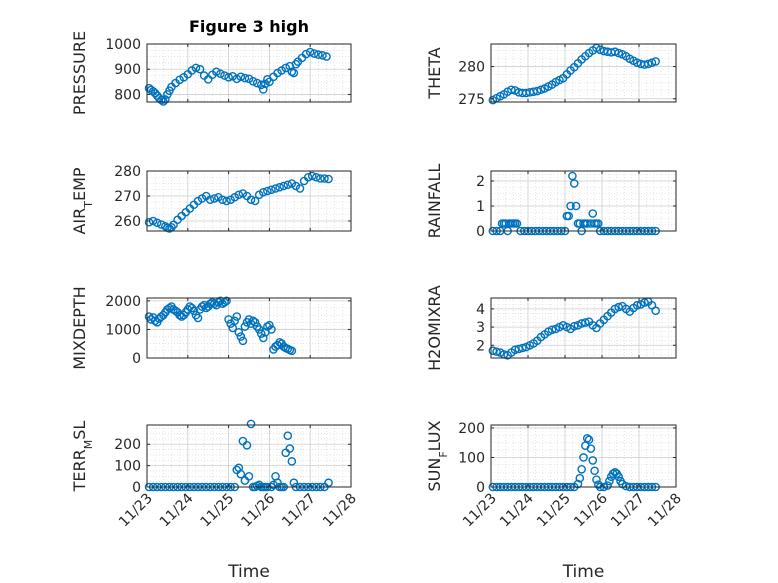  What do you see at coordinates (480, 207) in the screenshot?
I see `y-tick-label: 1` at bounding box center [480, 207].